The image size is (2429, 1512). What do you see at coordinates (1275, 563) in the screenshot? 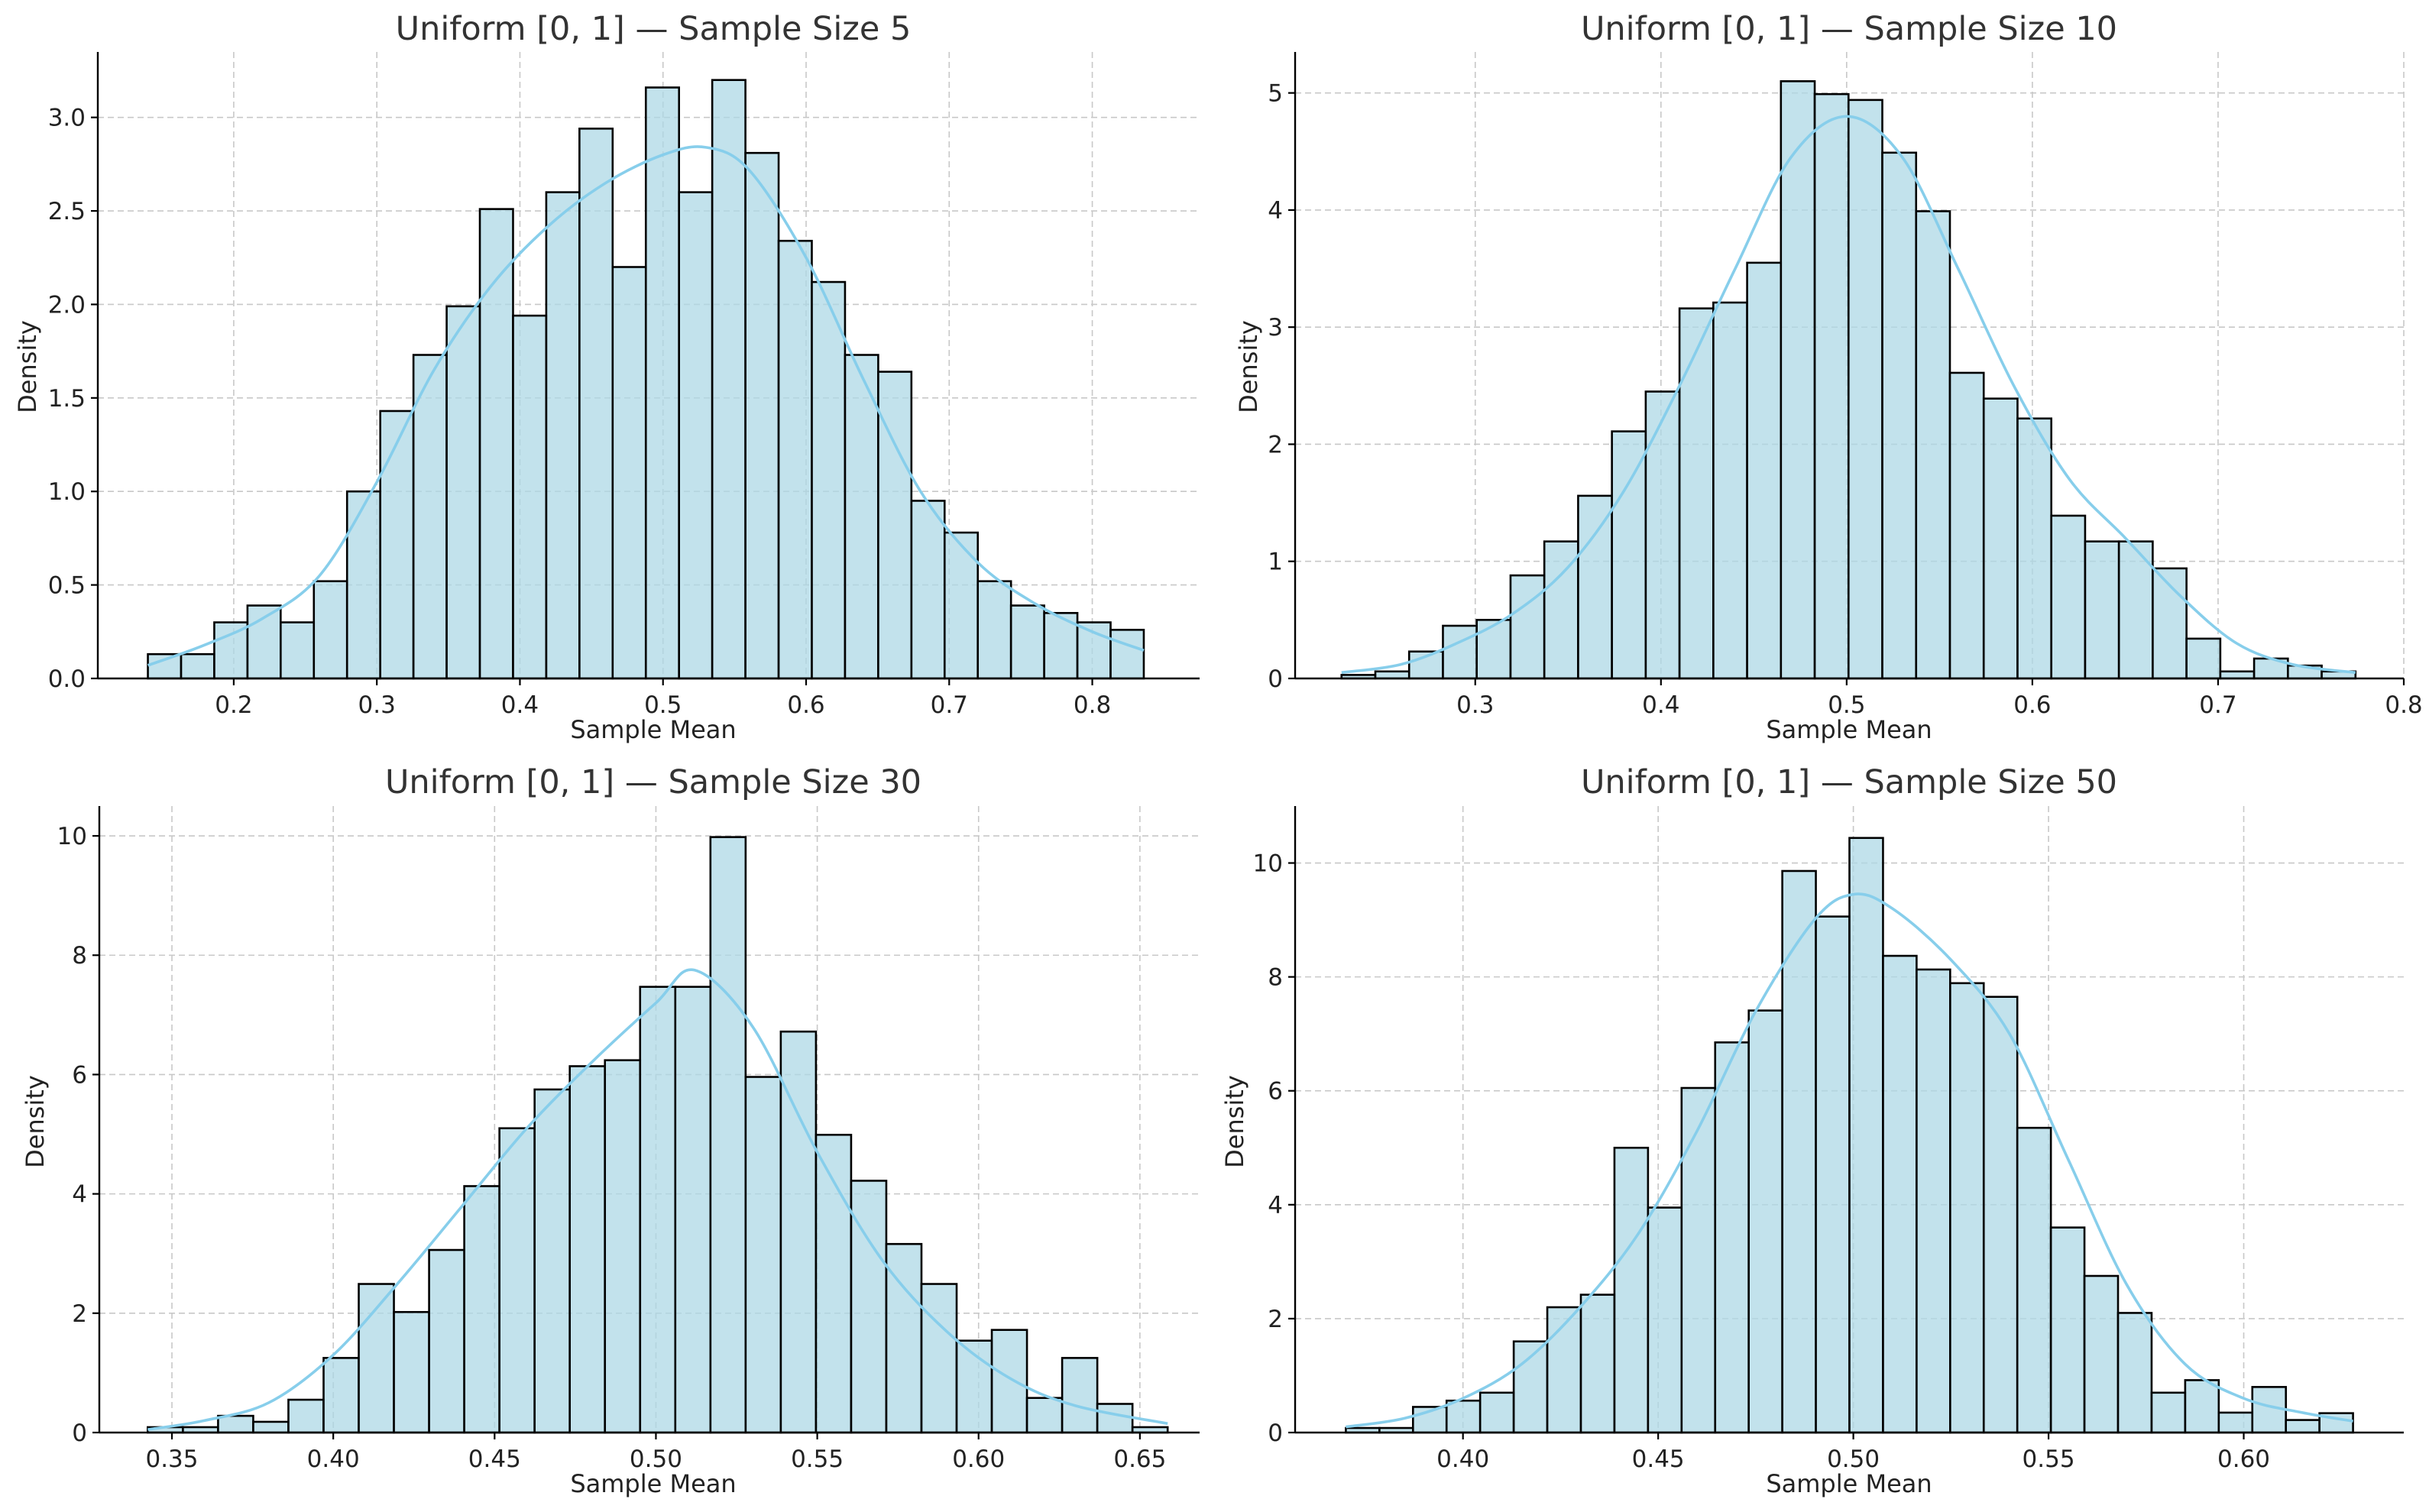
I see `y-tick-label: 1` at bounding box center [1275, 563].